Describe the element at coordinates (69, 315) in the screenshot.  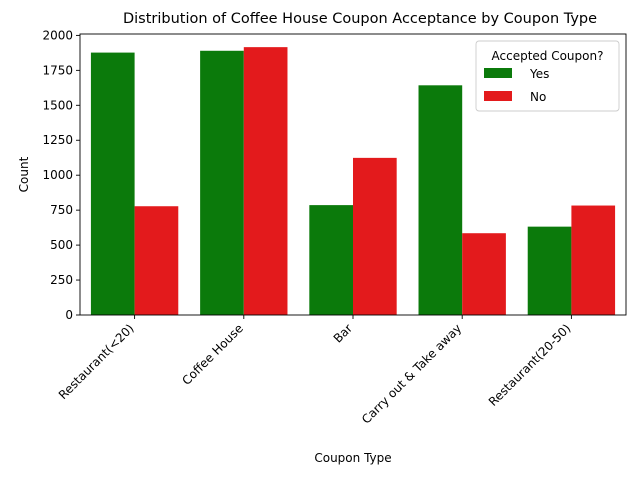
I see `y-tick-label: 0` at that location.